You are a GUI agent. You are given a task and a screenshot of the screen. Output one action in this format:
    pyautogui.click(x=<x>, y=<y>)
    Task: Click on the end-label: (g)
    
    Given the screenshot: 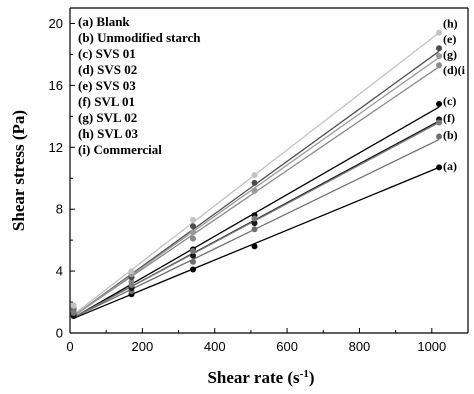 What is the action you would take?
    pyautogui.click(x=450, y=54)
    